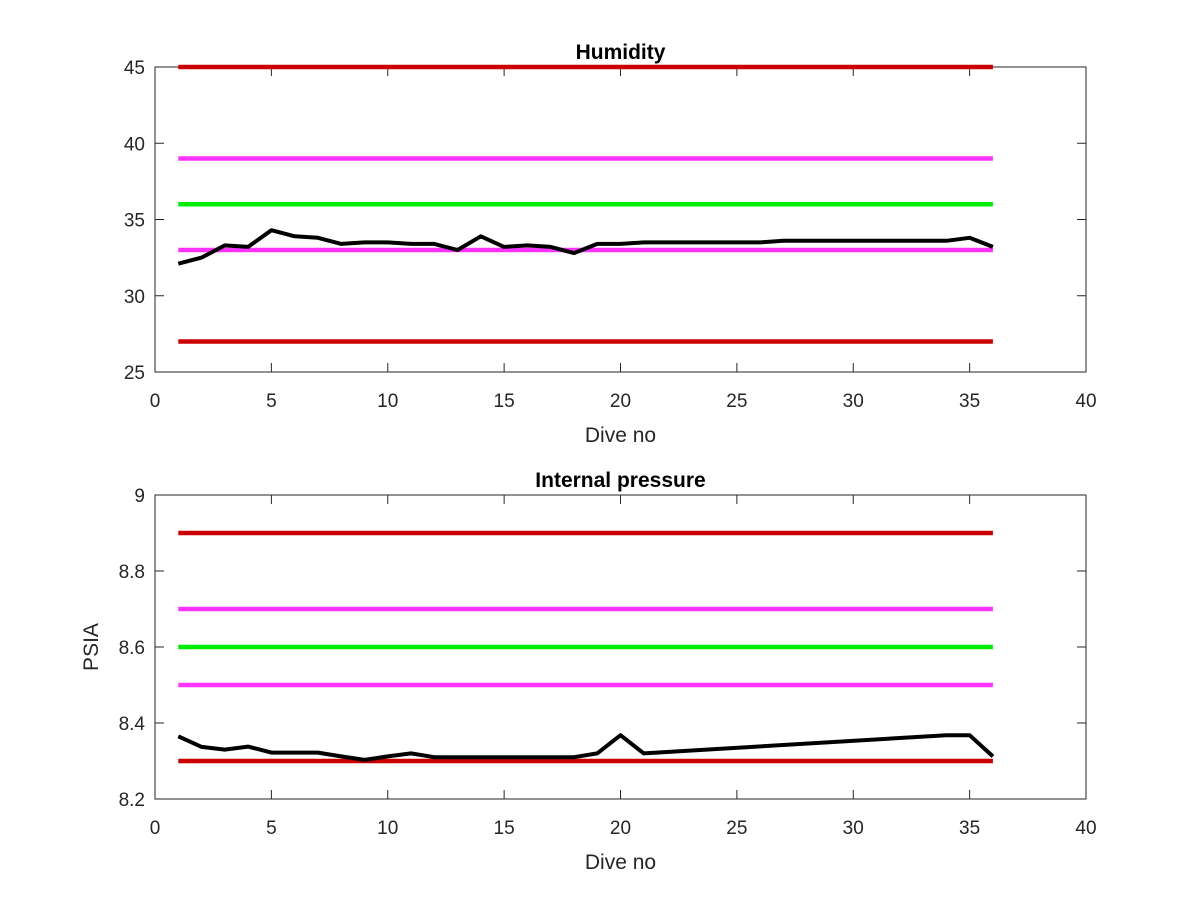 The width and height of the screenshot is (1200, 900). What do you see at coordinates (621, 52) in the screenshot?
I see `chart-title: Humidity` at bounding box center [621, 52].